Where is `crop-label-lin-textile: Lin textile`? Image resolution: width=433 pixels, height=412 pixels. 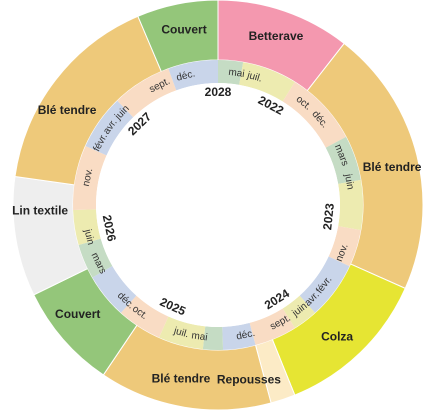 crop-label-lin-textile: Lin textile is located at coordinates (40, 210).